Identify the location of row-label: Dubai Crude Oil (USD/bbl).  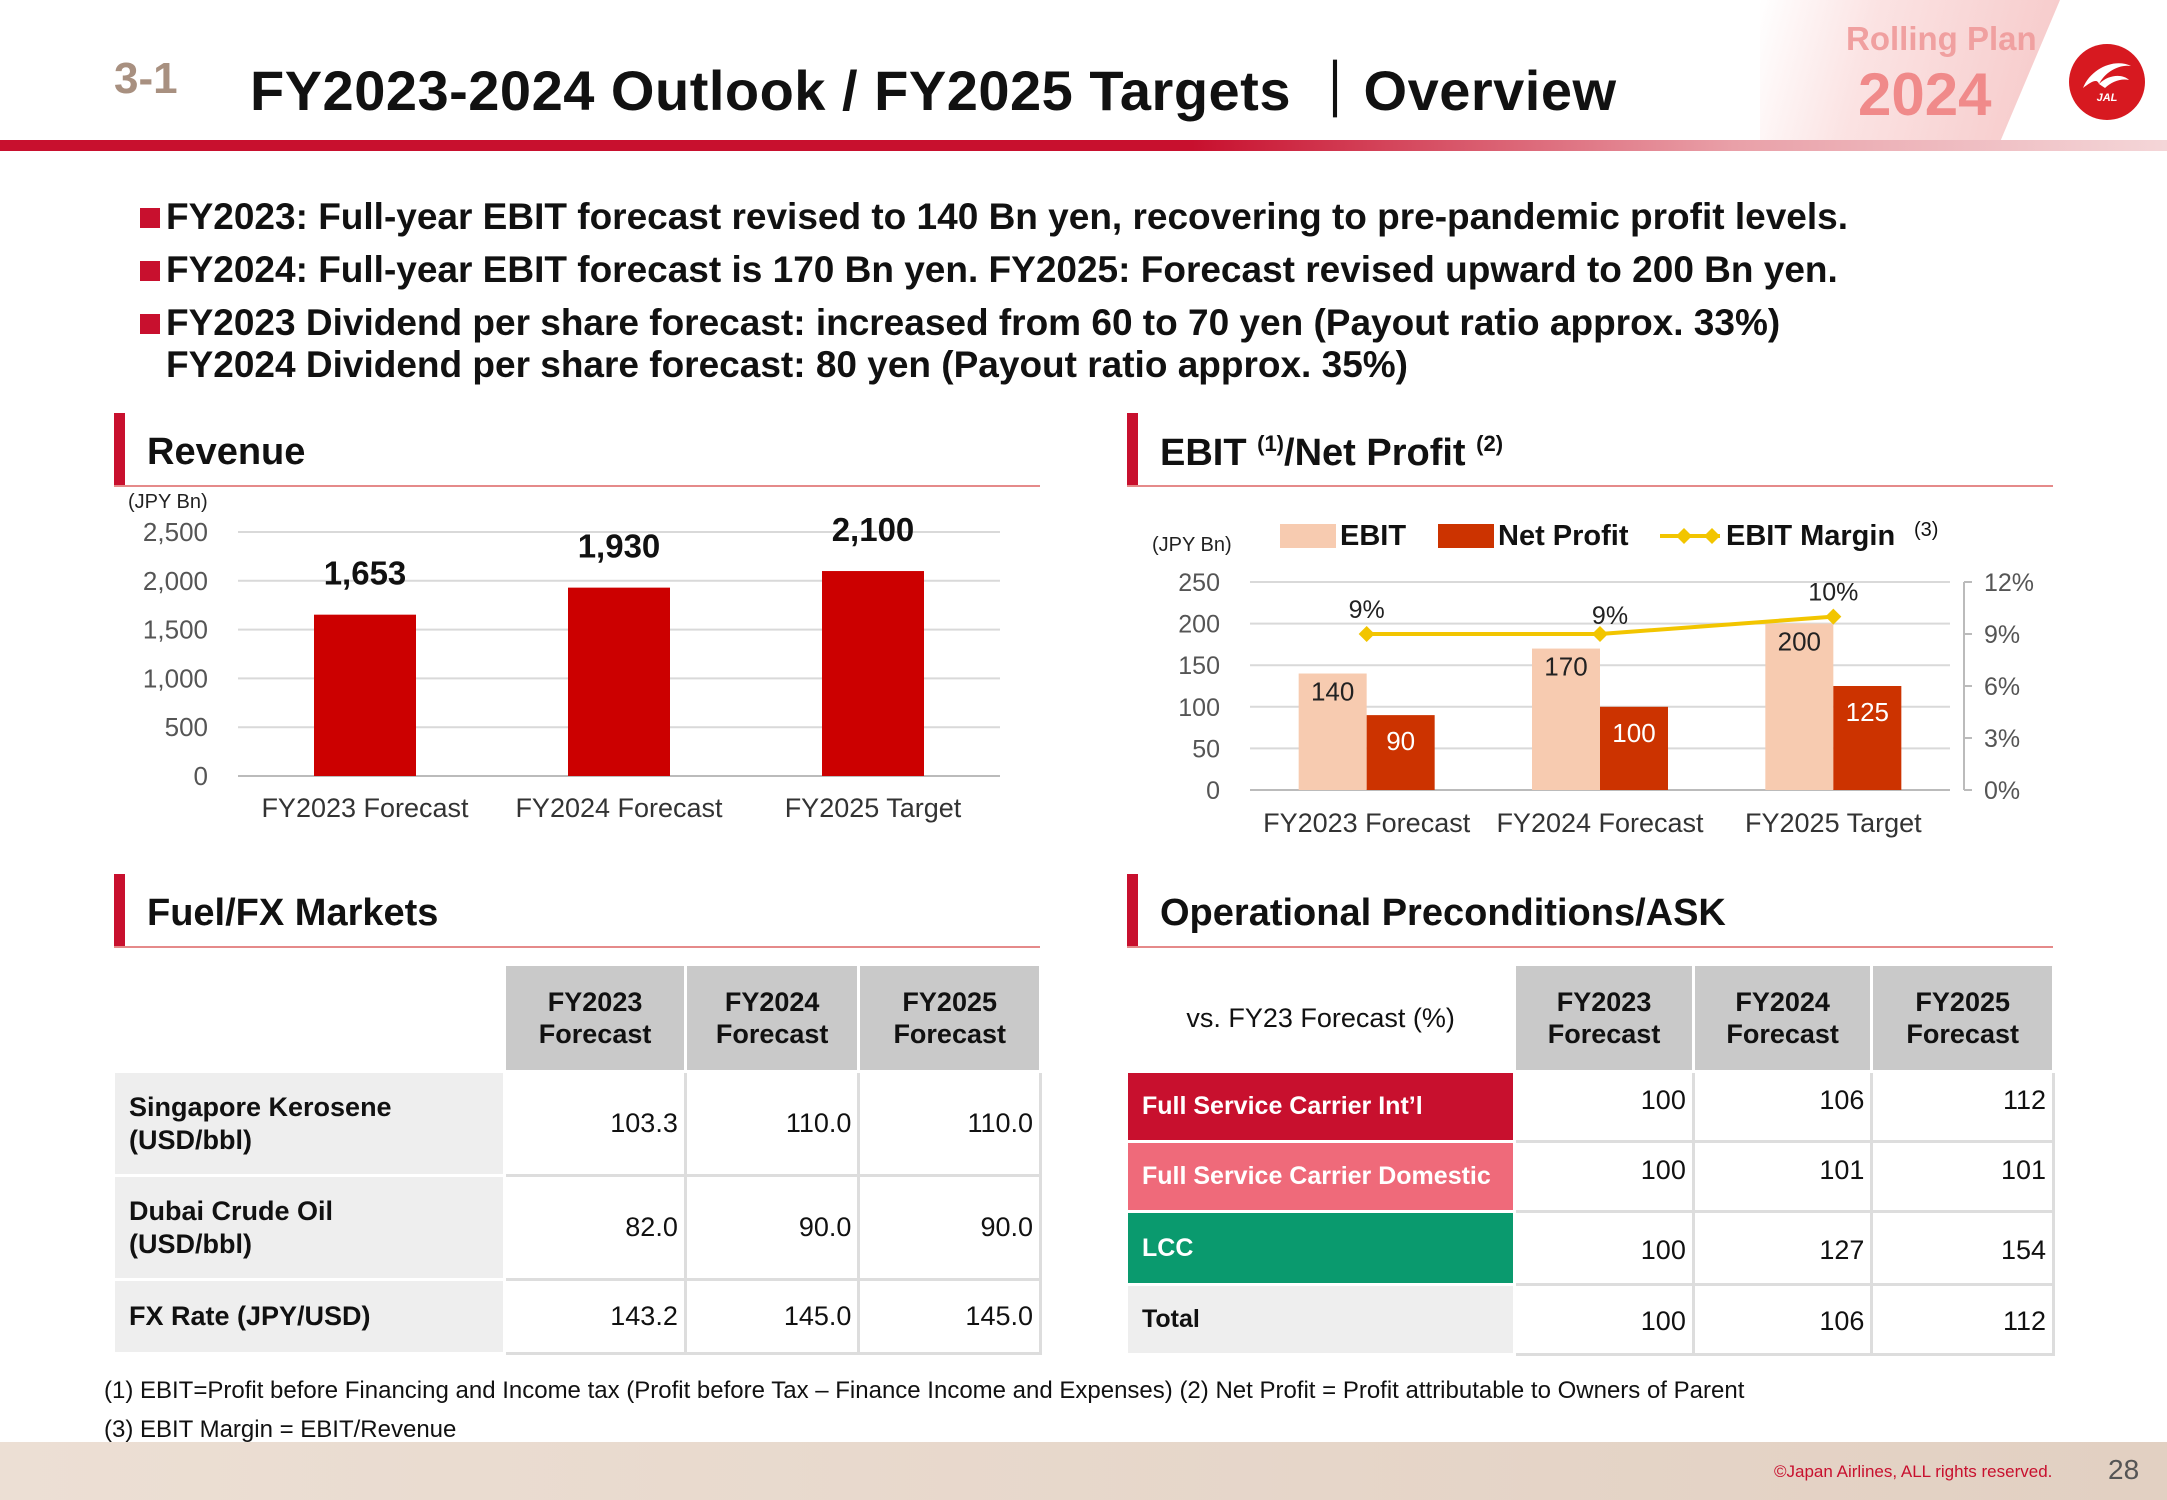
(309, 1227).